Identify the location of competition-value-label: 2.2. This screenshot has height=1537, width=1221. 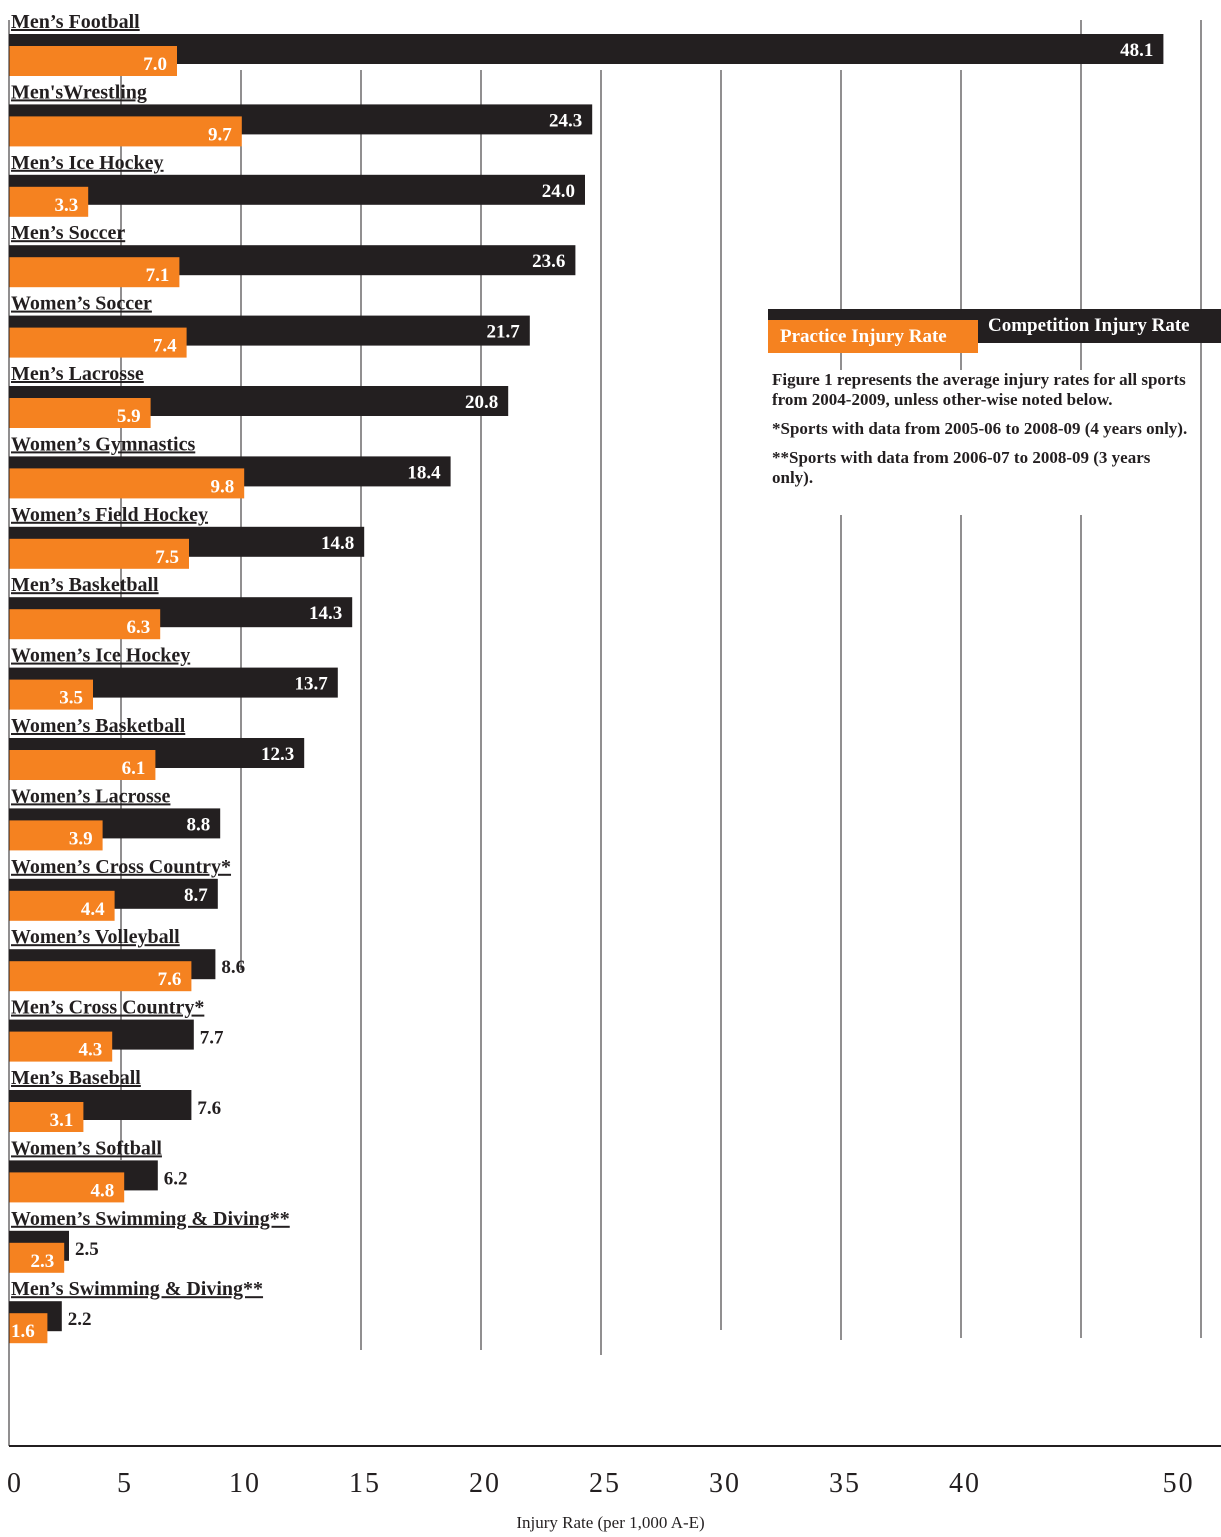
(80, 1319).